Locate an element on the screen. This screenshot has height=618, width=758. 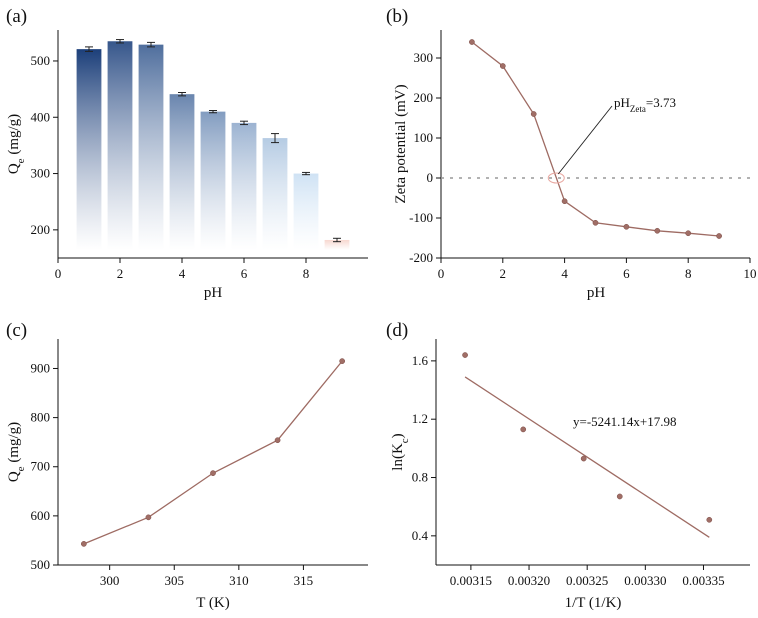
x-tick-label-d: 0.00320 is located at coordinates (529, 580).